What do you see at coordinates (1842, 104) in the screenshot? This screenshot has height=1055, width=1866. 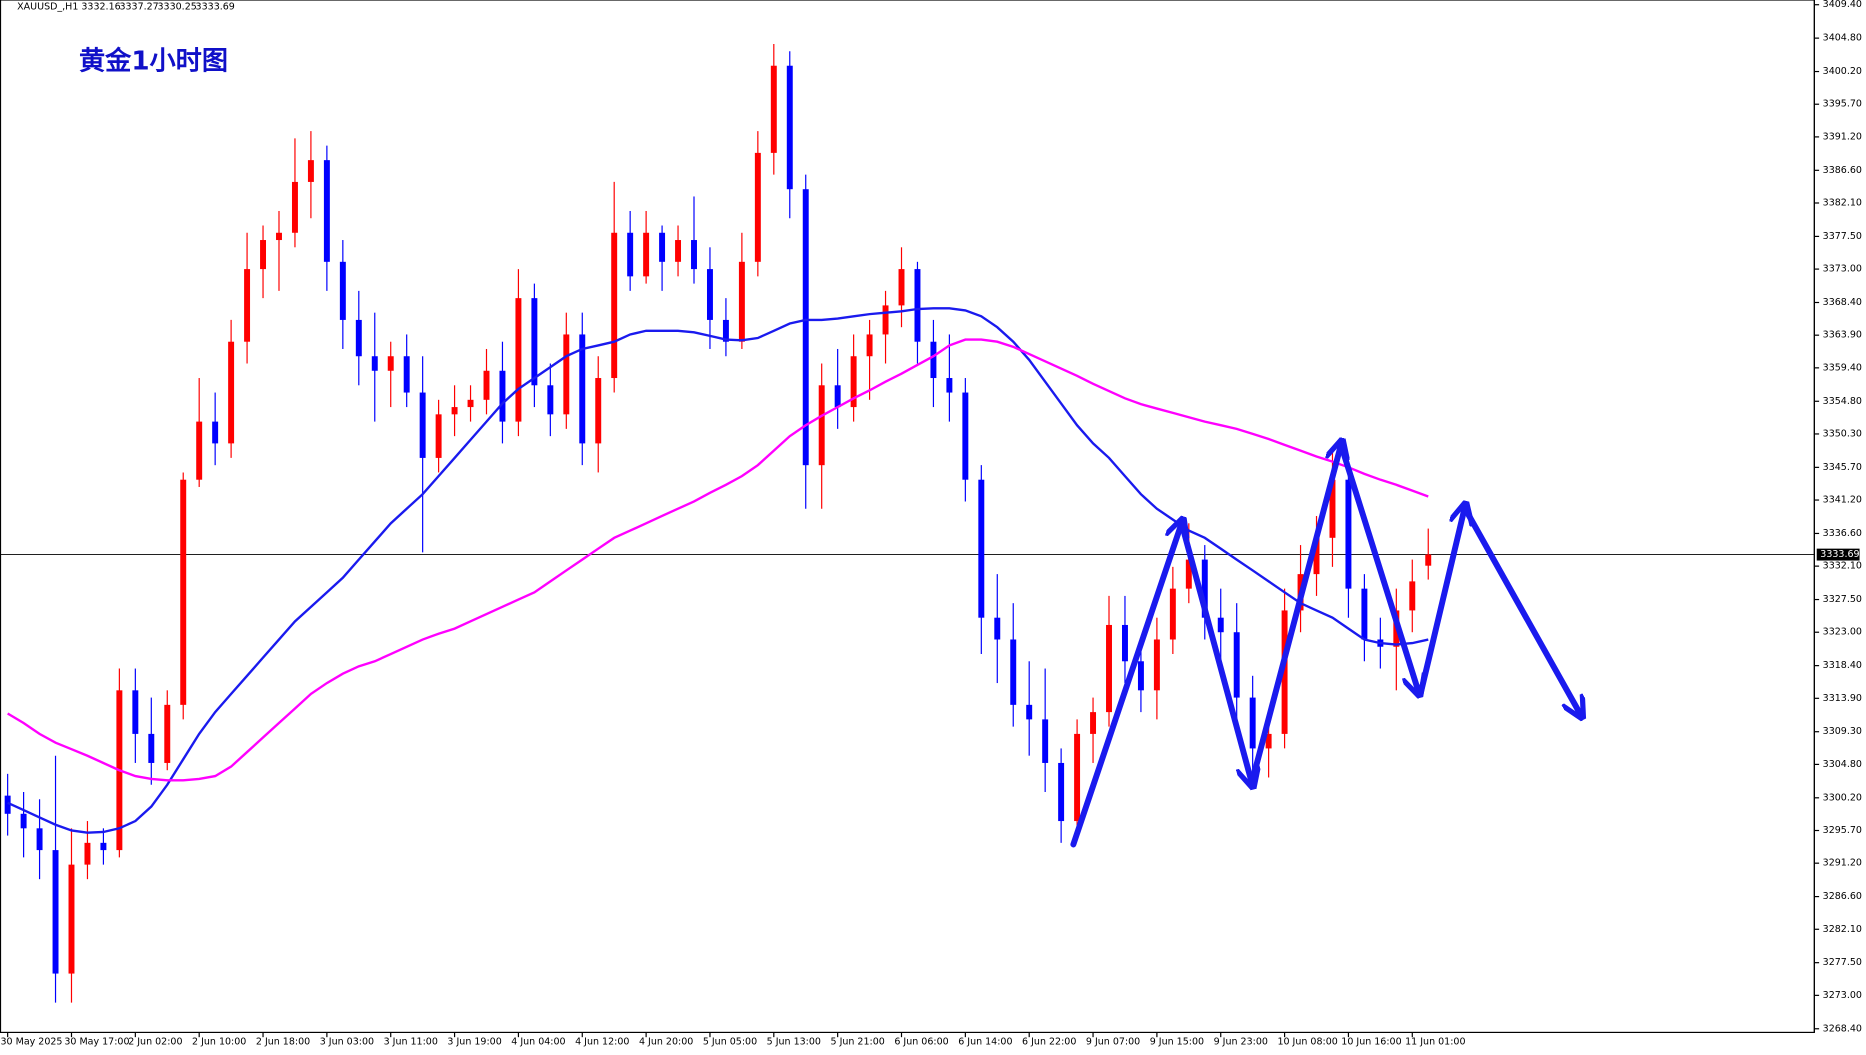 I see `y-tick-label: 3395.70` at bounding box center [1842, 104].